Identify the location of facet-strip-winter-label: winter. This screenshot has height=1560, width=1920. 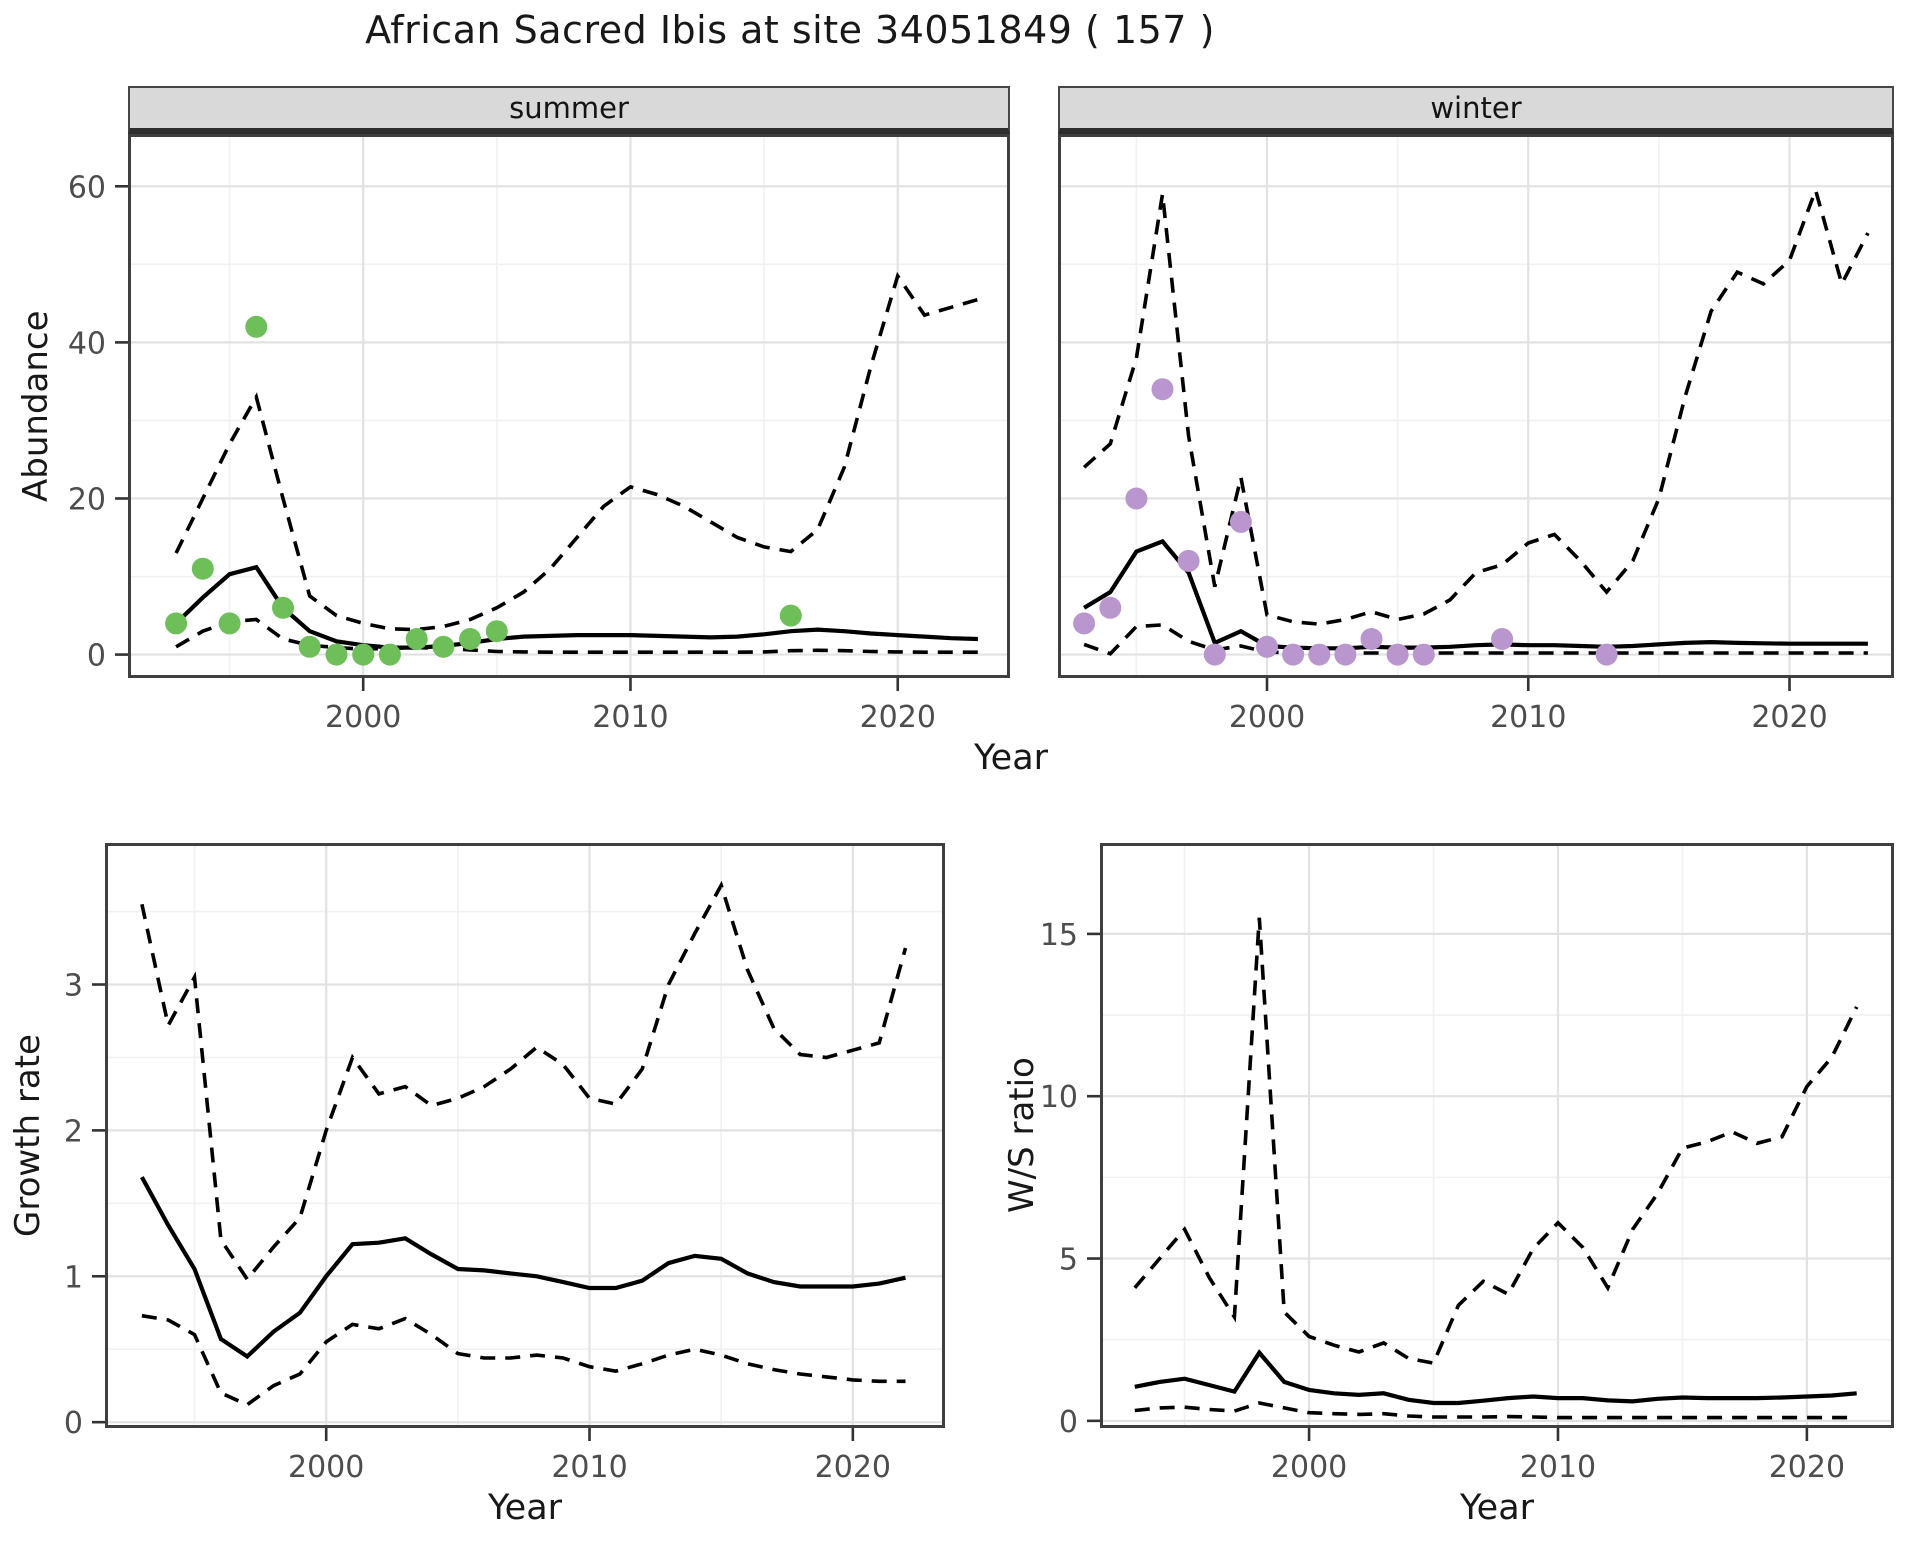
(1476, 108).